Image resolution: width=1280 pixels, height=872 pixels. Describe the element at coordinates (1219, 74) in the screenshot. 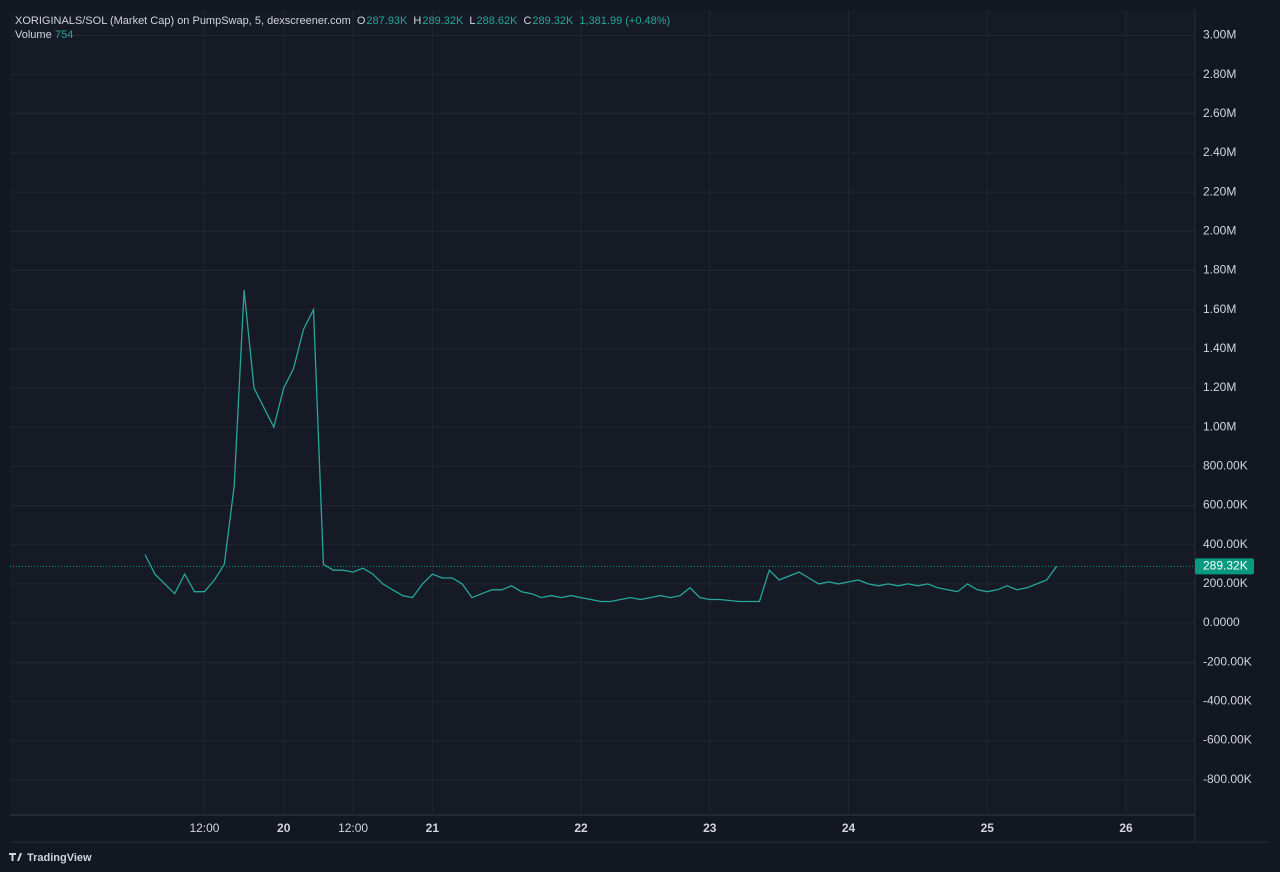

I see `y-tick-label: 2.80M` at that location.